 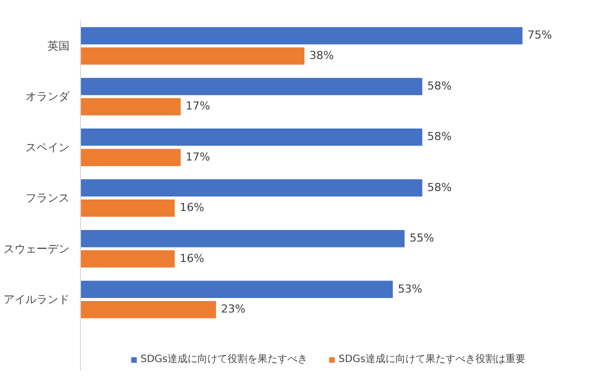 I want to click on data-label: 38%, so click(x=321, y=55).